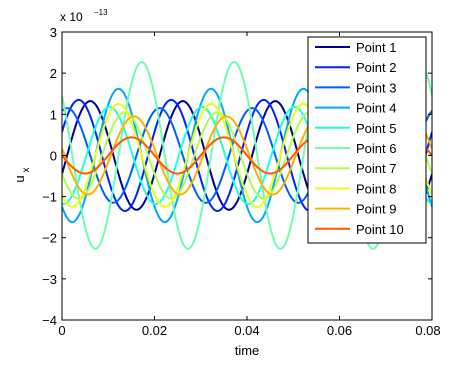 The height and width of the screenshot is (370, 452). Describe the element at coordinates (376, 128) in the screenshot. I see `legend-label-point-5: Point 5` at that location.